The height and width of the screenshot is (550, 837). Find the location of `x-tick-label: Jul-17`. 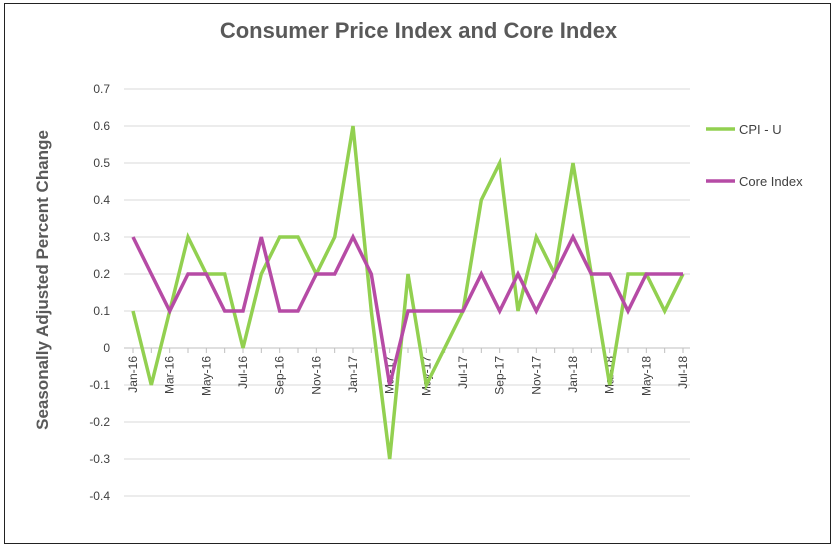

x-tick-label: Jul-17 is located at coordinates (463, 372).